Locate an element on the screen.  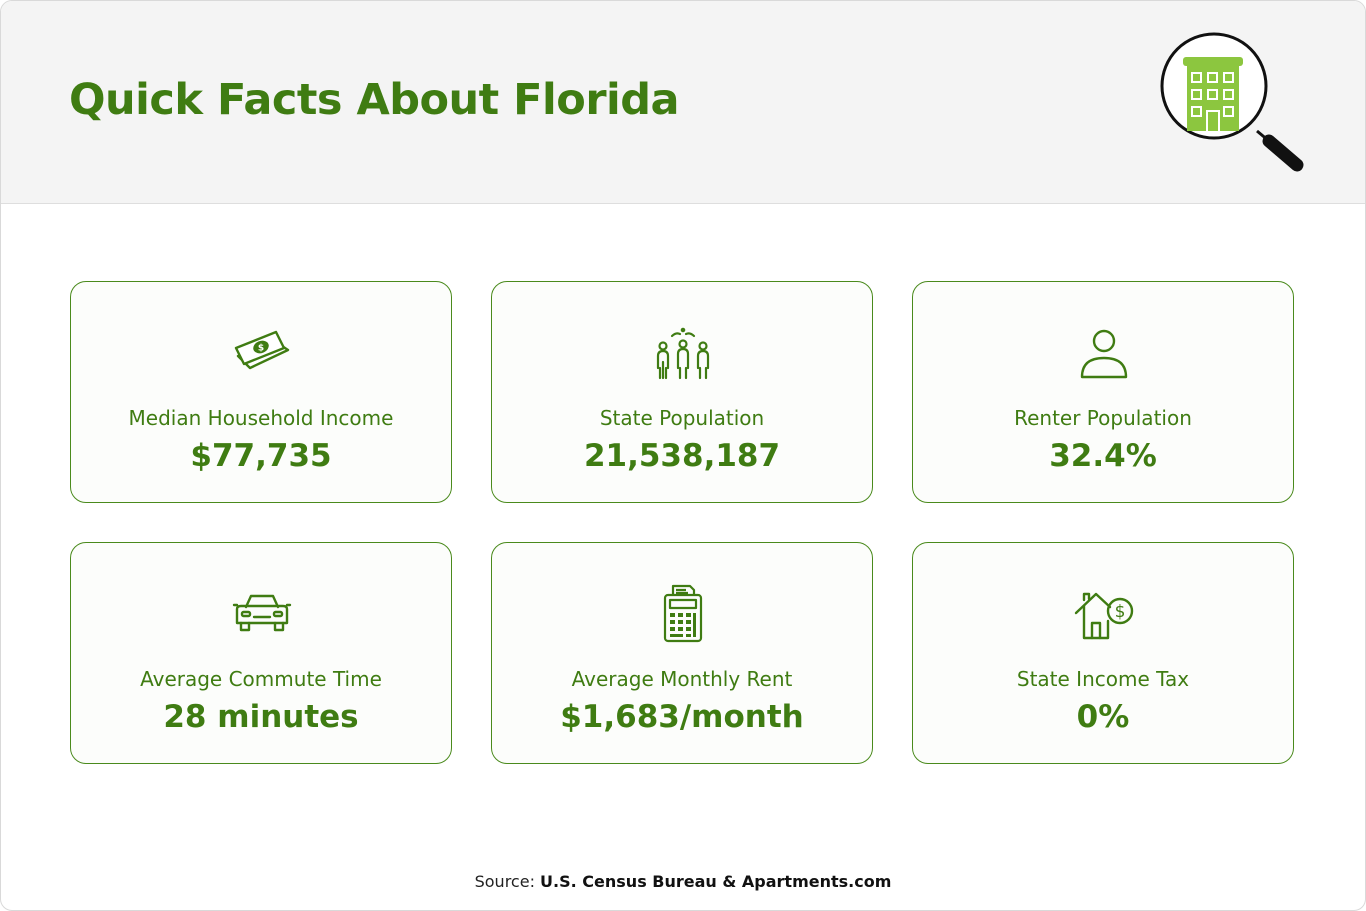
source-prefix: Source: is located at coordinates (504, 881).